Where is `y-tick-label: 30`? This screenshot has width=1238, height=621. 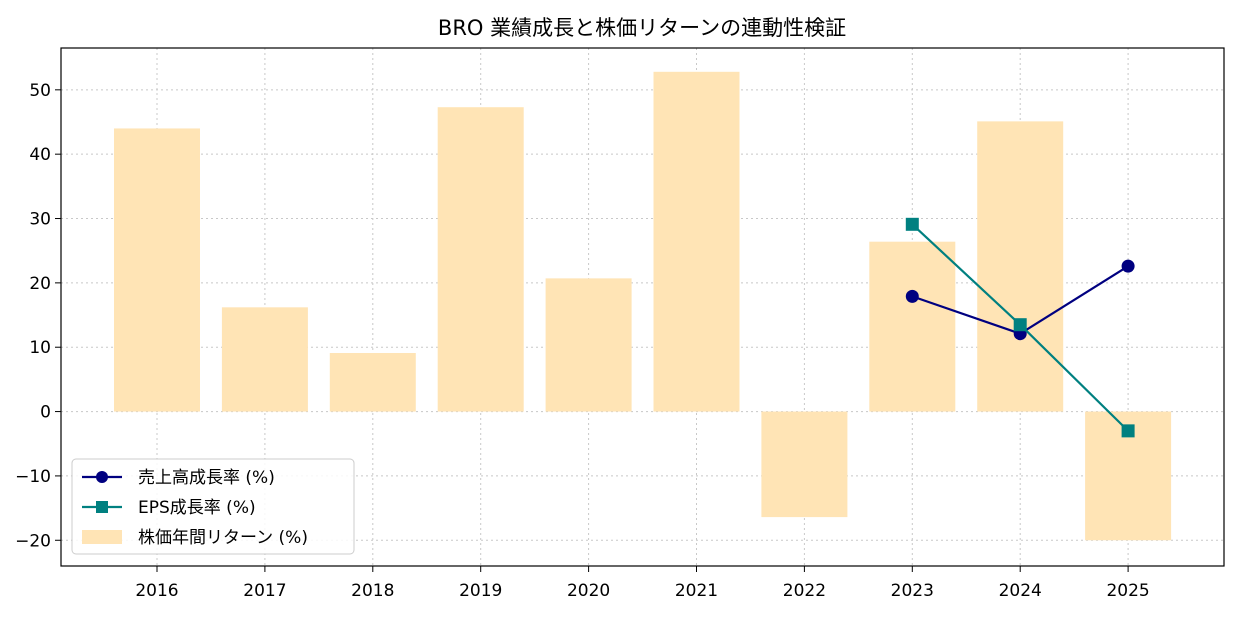
y-tick-label: 30 is located at coordinates (40, 220).